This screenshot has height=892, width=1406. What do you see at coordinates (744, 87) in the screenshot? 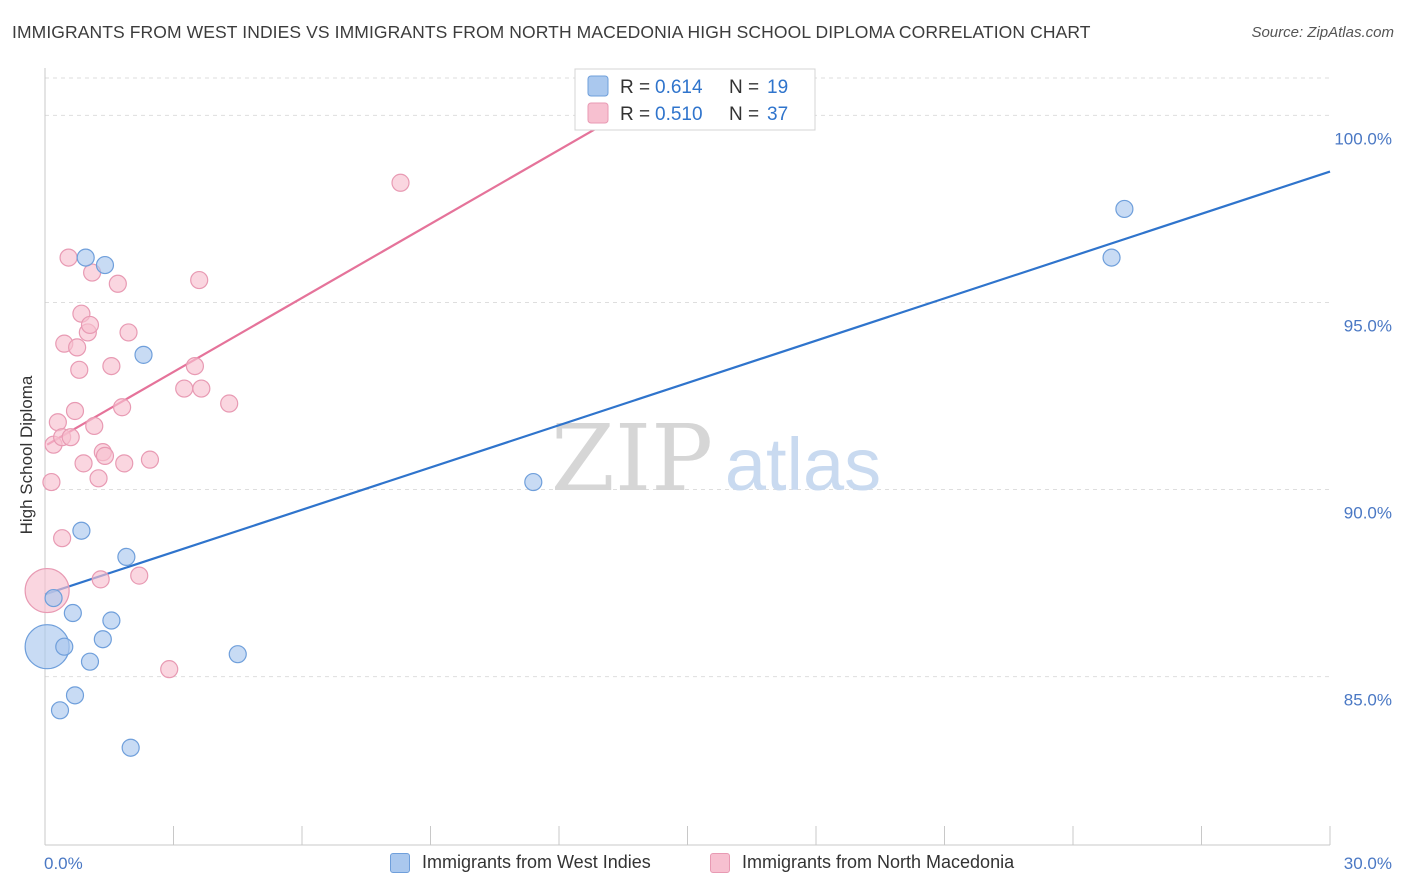
I see `legend-n-label-1: N =` at bounding box center [744, 87].